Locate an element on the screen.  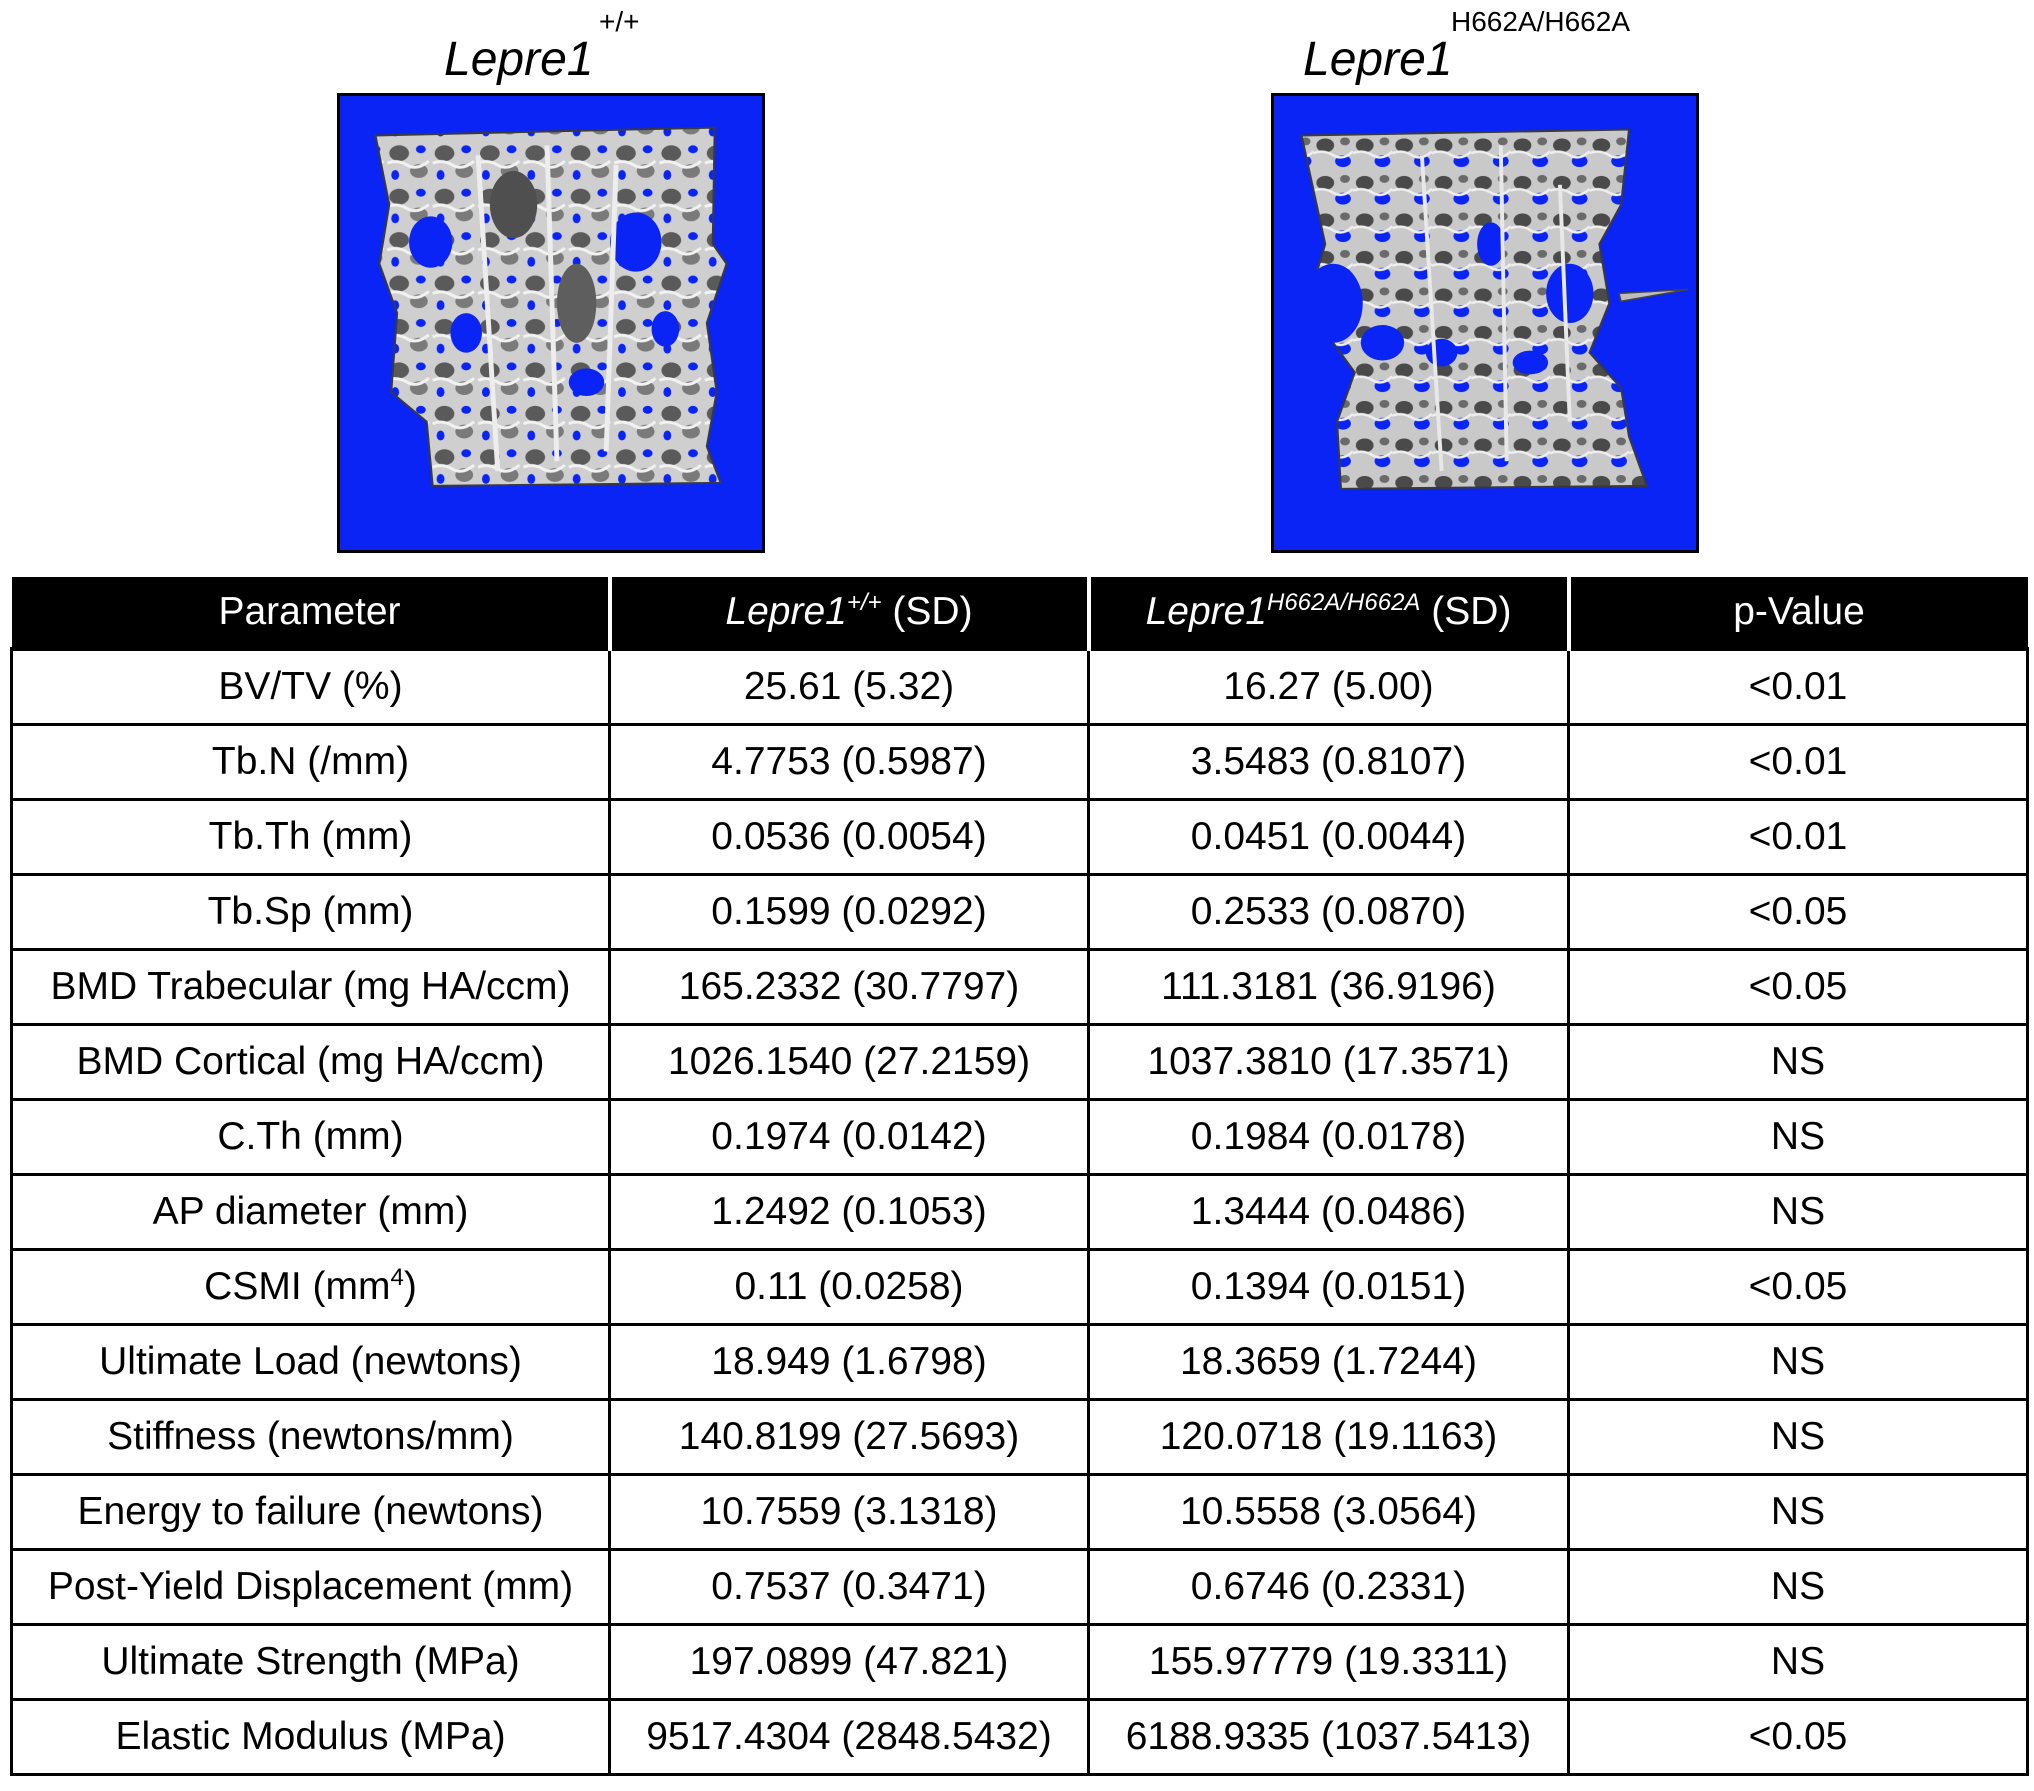
cell-wildtype: 0.7537 (0.3471) is located at coordinates (849, 1587).